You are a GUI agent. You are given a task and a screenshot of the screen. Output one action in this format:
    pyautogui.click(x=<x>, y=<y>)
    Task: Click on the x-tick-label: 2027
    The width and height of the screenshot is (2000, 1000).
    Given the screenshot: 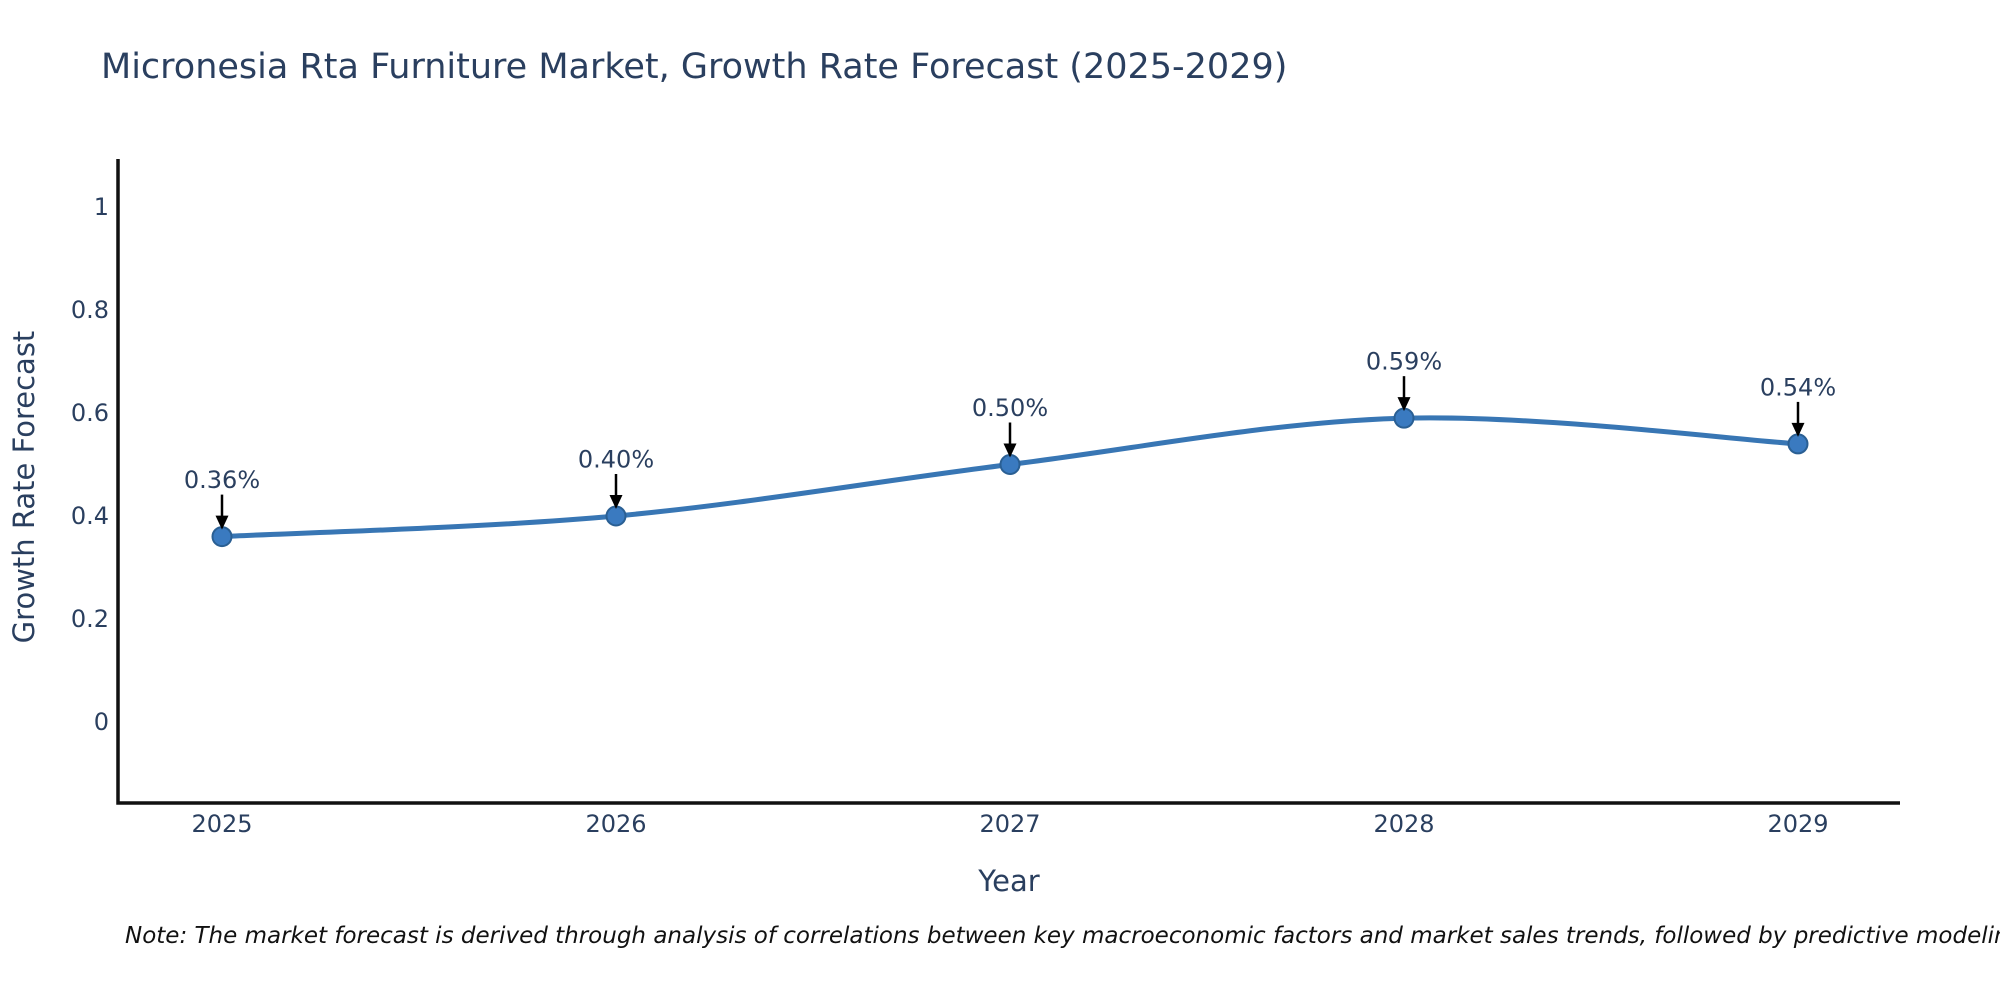 What is the action you would take?
    pyautogui.click(x=1009, y=824)
    